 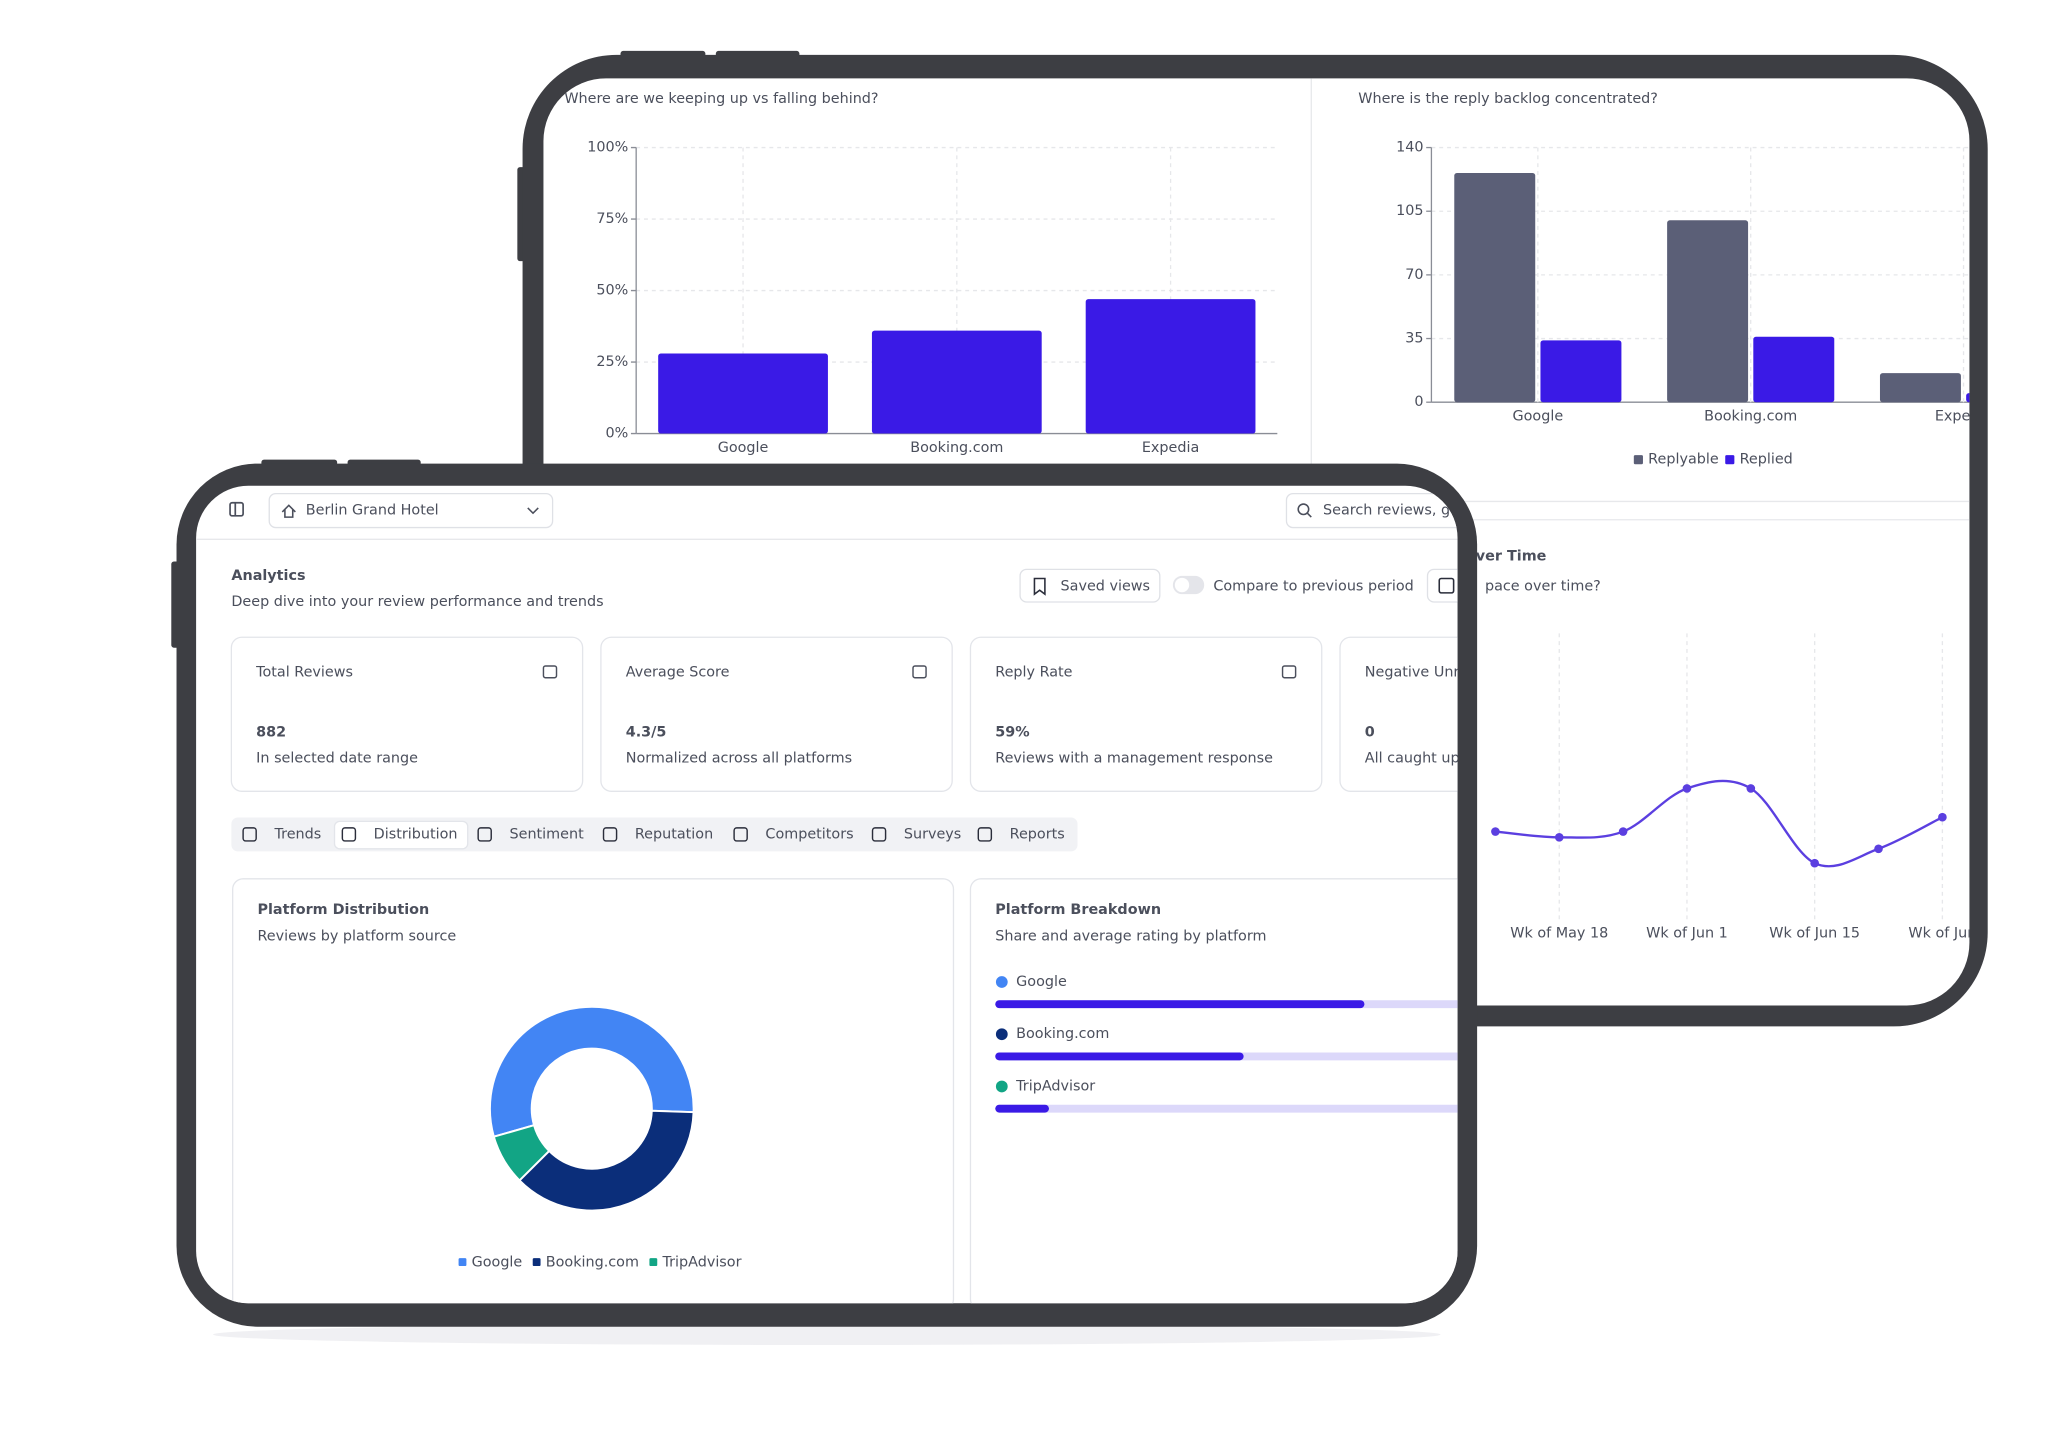 I want to click on search-icon, so click(x=1303, y=509).